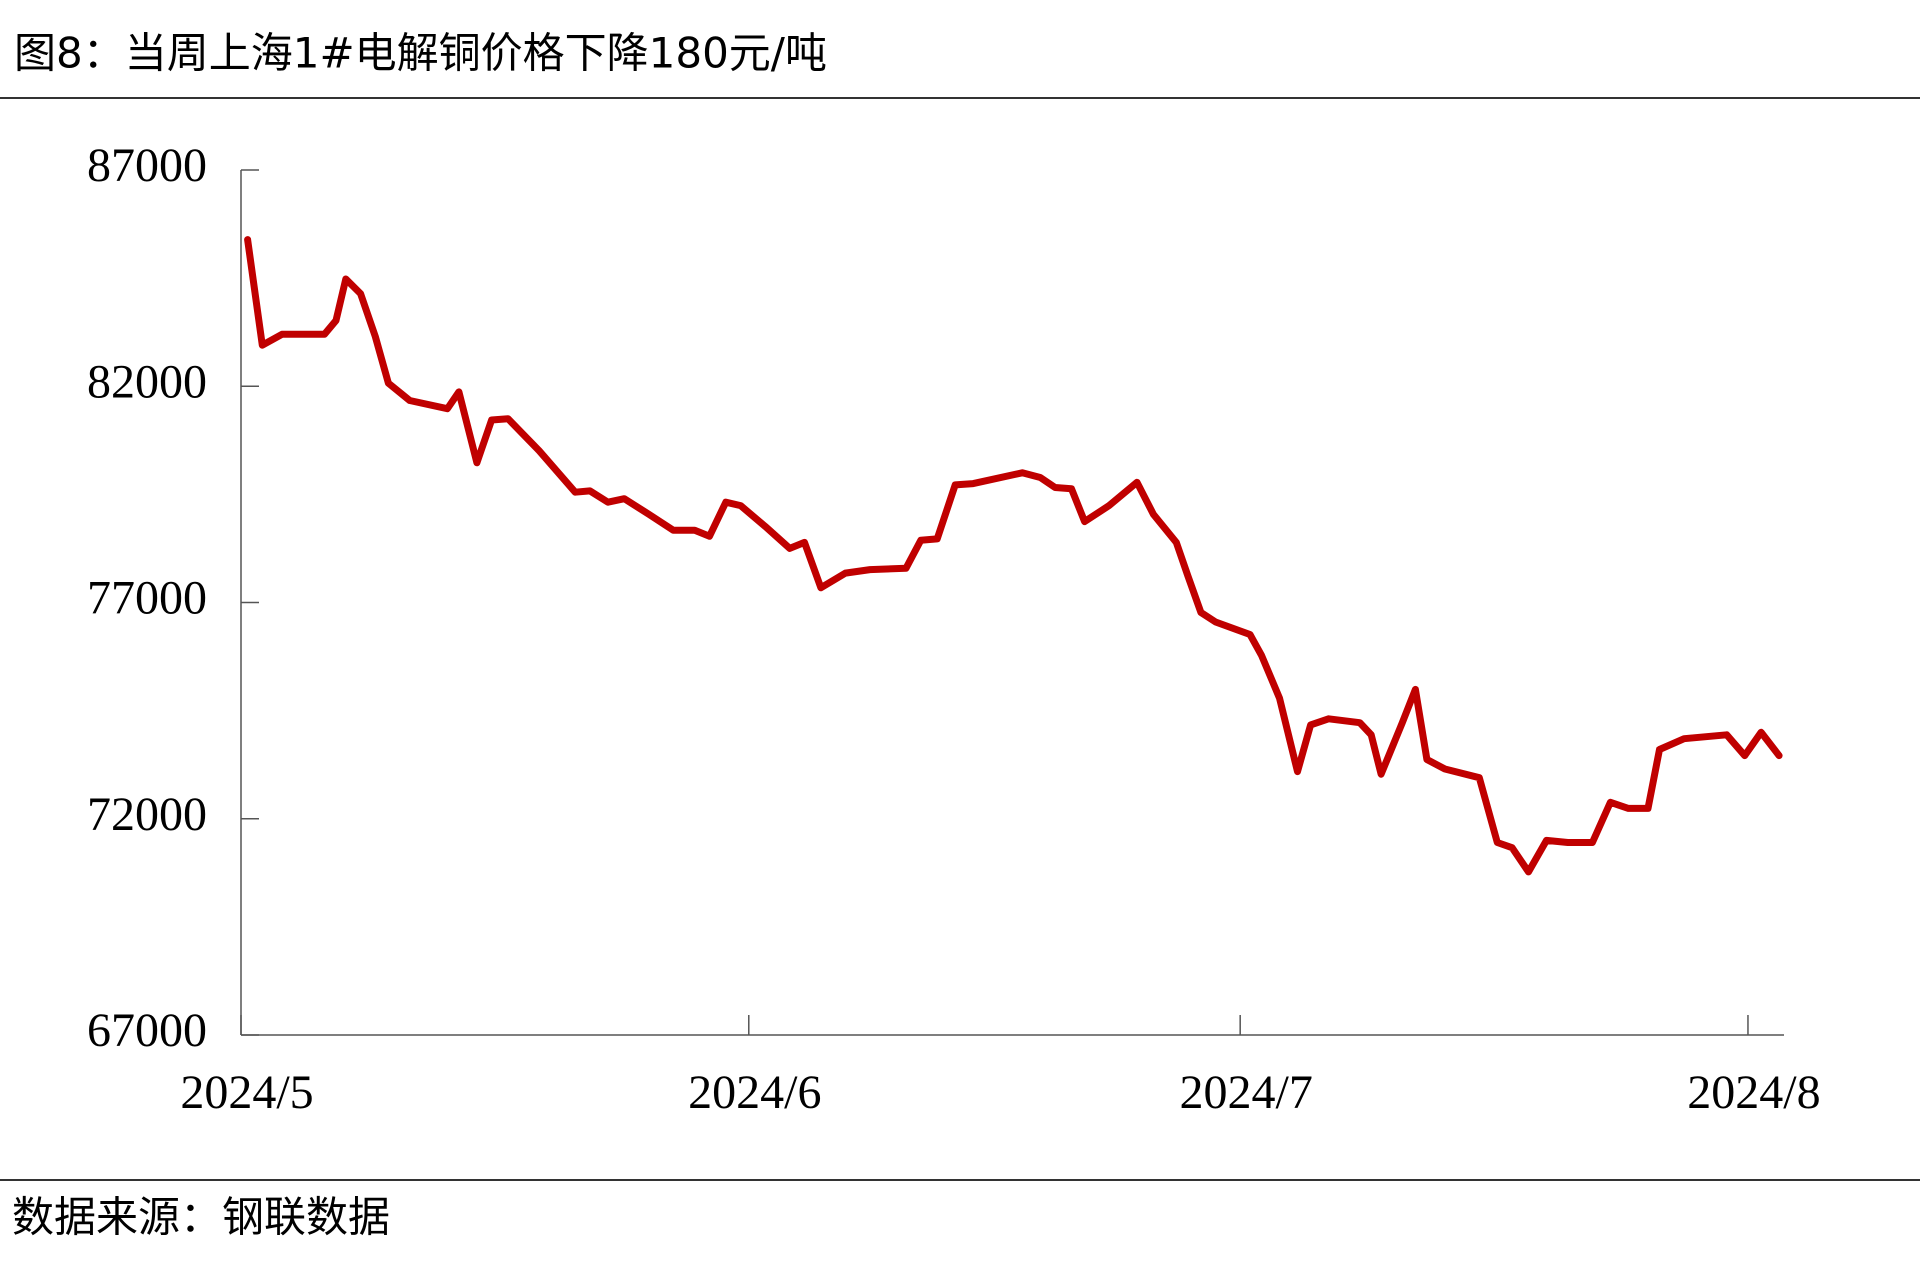  I want to click on x-tick-label: 2024/6, so click(754, 1092).